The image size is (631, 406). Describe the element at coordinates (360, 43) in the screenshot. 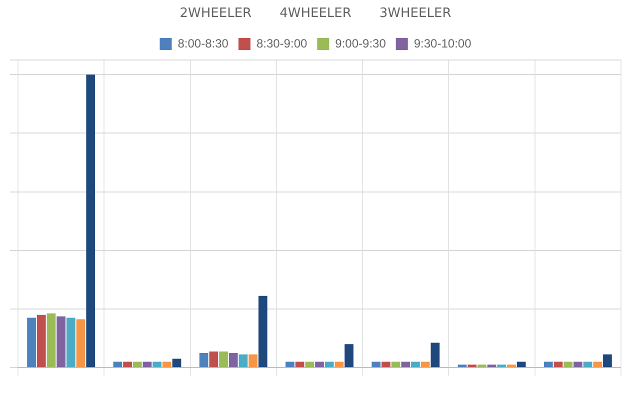

I see `legend-label: 9:00-9:30` at that location.